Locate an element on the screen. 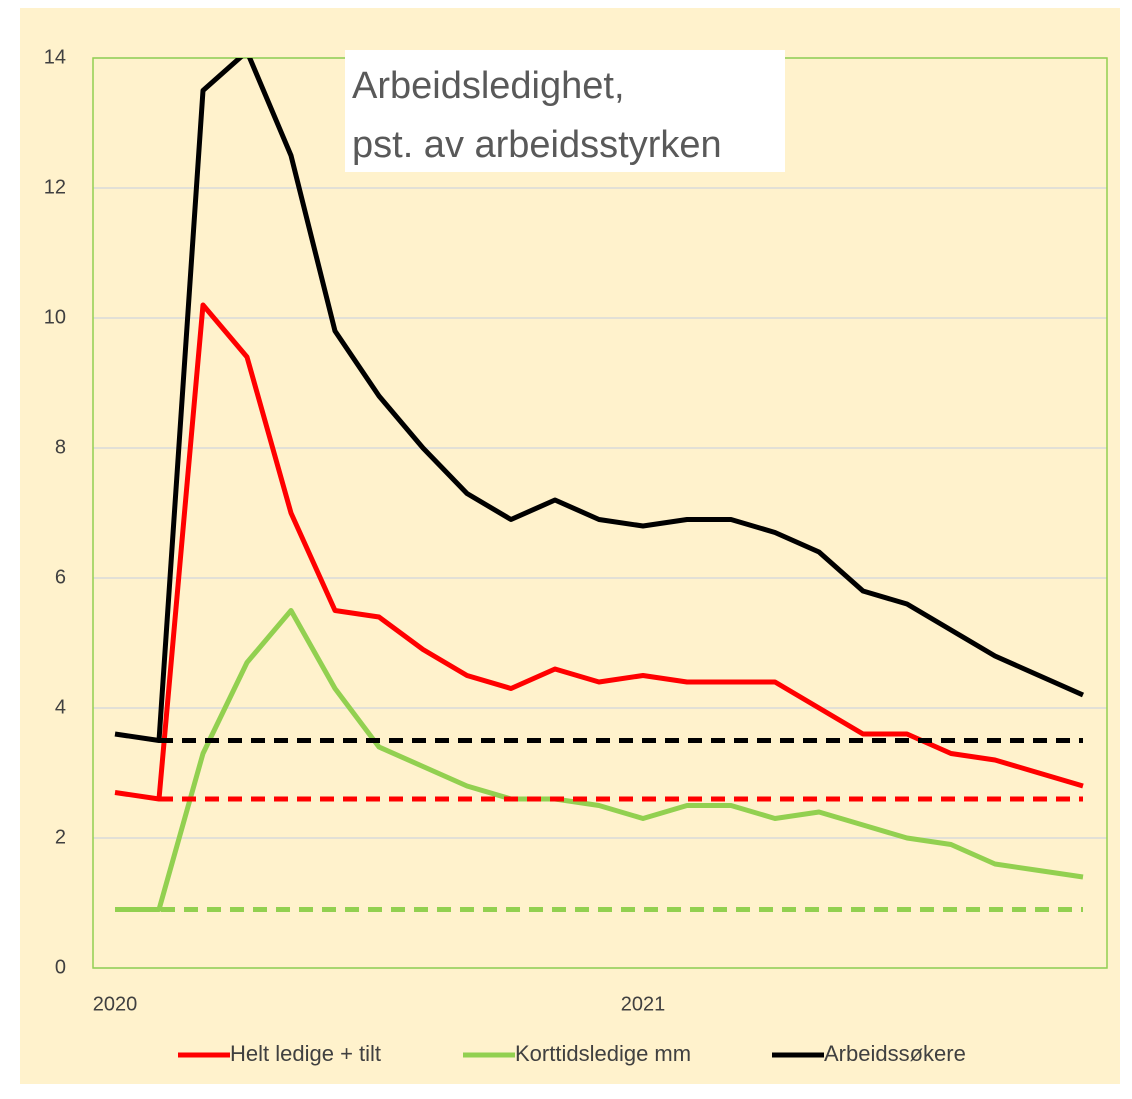 This screenshot has height=1099, width=1132. title-box is located at coordinates (565, 111).